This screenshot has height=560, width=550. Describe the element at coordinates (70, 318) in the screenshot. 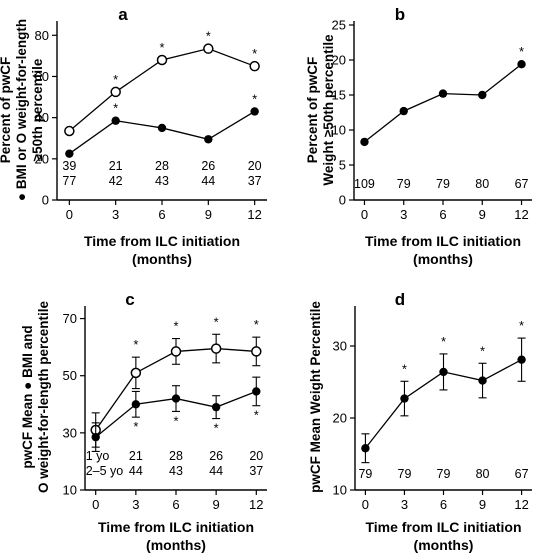

I see `y-tick-label: 70` at that location.